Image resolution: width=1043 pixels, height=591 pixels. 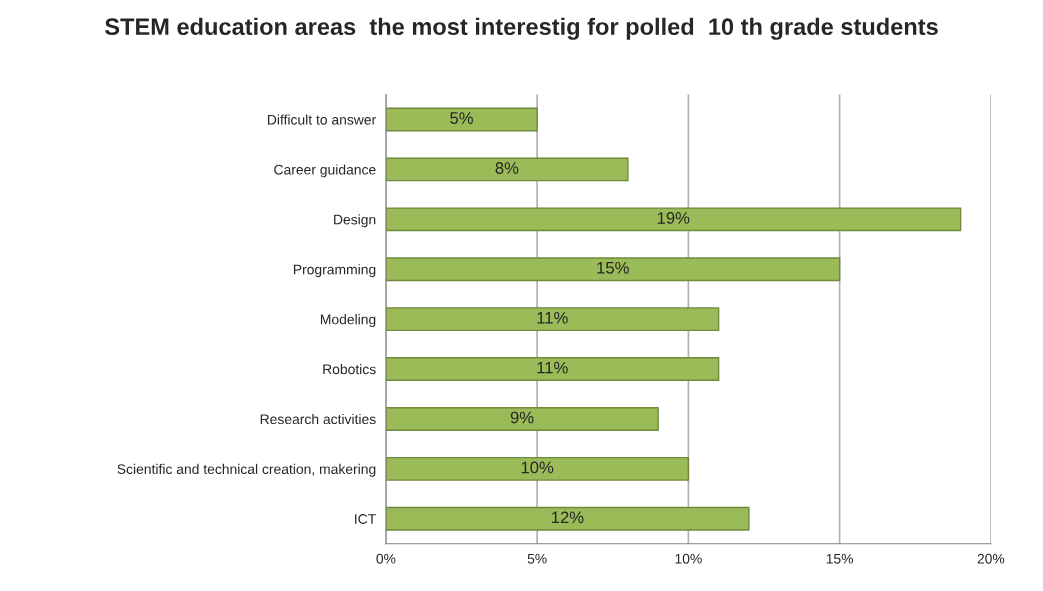 I want to click on x-tick-label: 20%, so click(x=991, y=558).